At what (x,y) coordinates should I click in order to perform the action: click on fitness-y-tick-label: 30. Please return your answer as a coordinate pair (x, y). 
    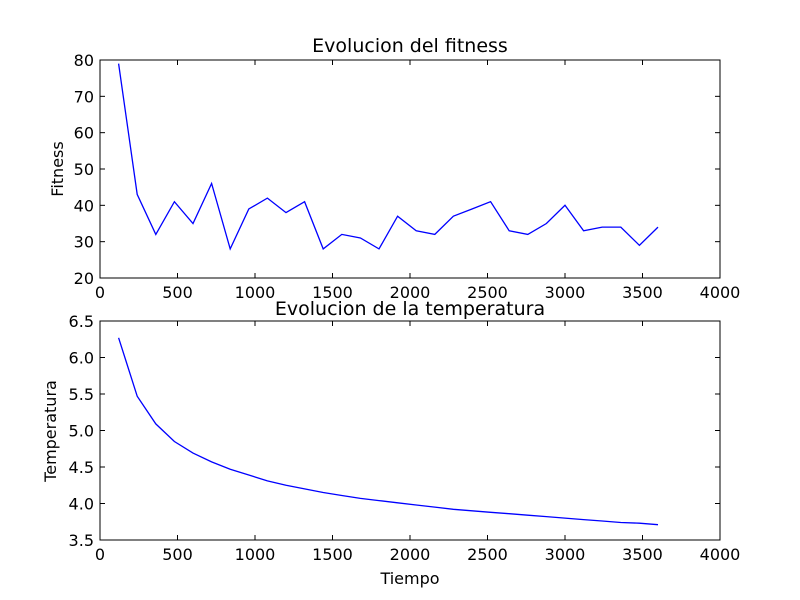
    Looking at the image, I should click on (84, 242).